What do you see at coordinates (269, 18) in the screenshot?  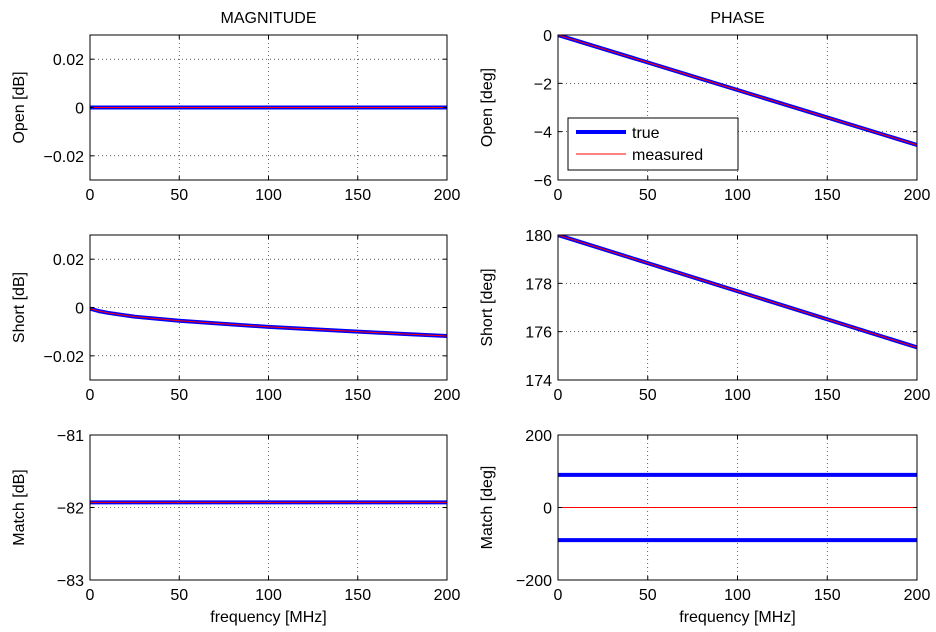 I see `subplot-title: MAGNITUDE` at bounding box center [269, 18].